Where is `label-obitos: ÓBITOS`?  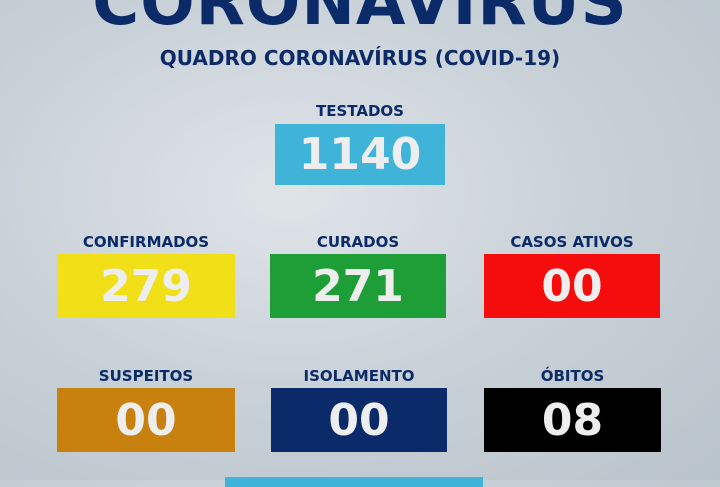
label-obitos: ÓBITOS is located at coordinates (572, 376).